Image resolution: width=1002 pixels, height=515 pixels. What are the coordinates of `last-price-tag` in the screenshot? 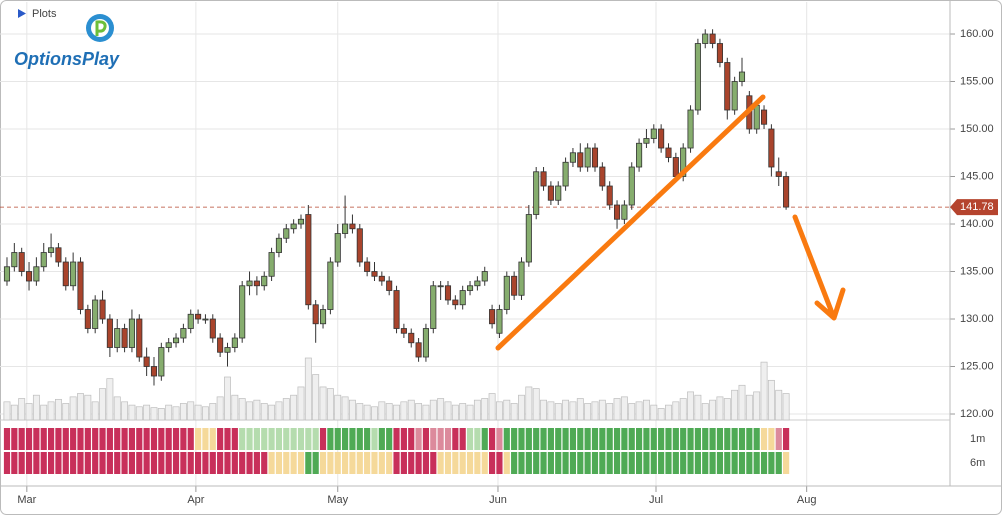 It's located at (974, 207).